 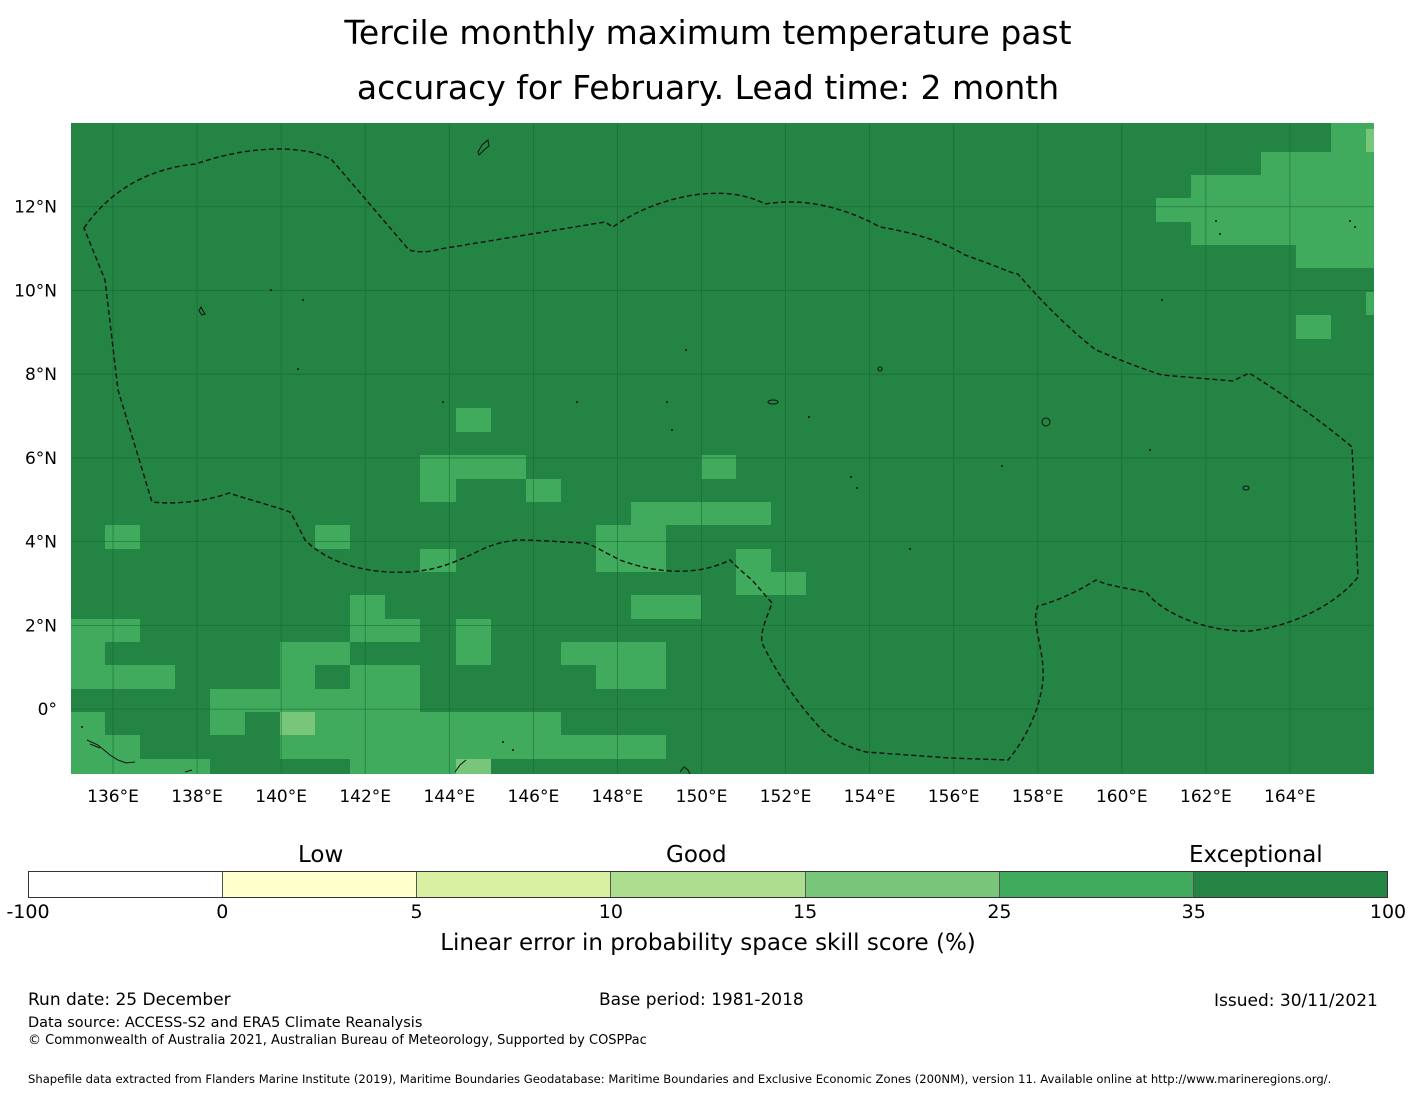 I want to click on longitude-label: 150°E, so click(x=702, y=797).